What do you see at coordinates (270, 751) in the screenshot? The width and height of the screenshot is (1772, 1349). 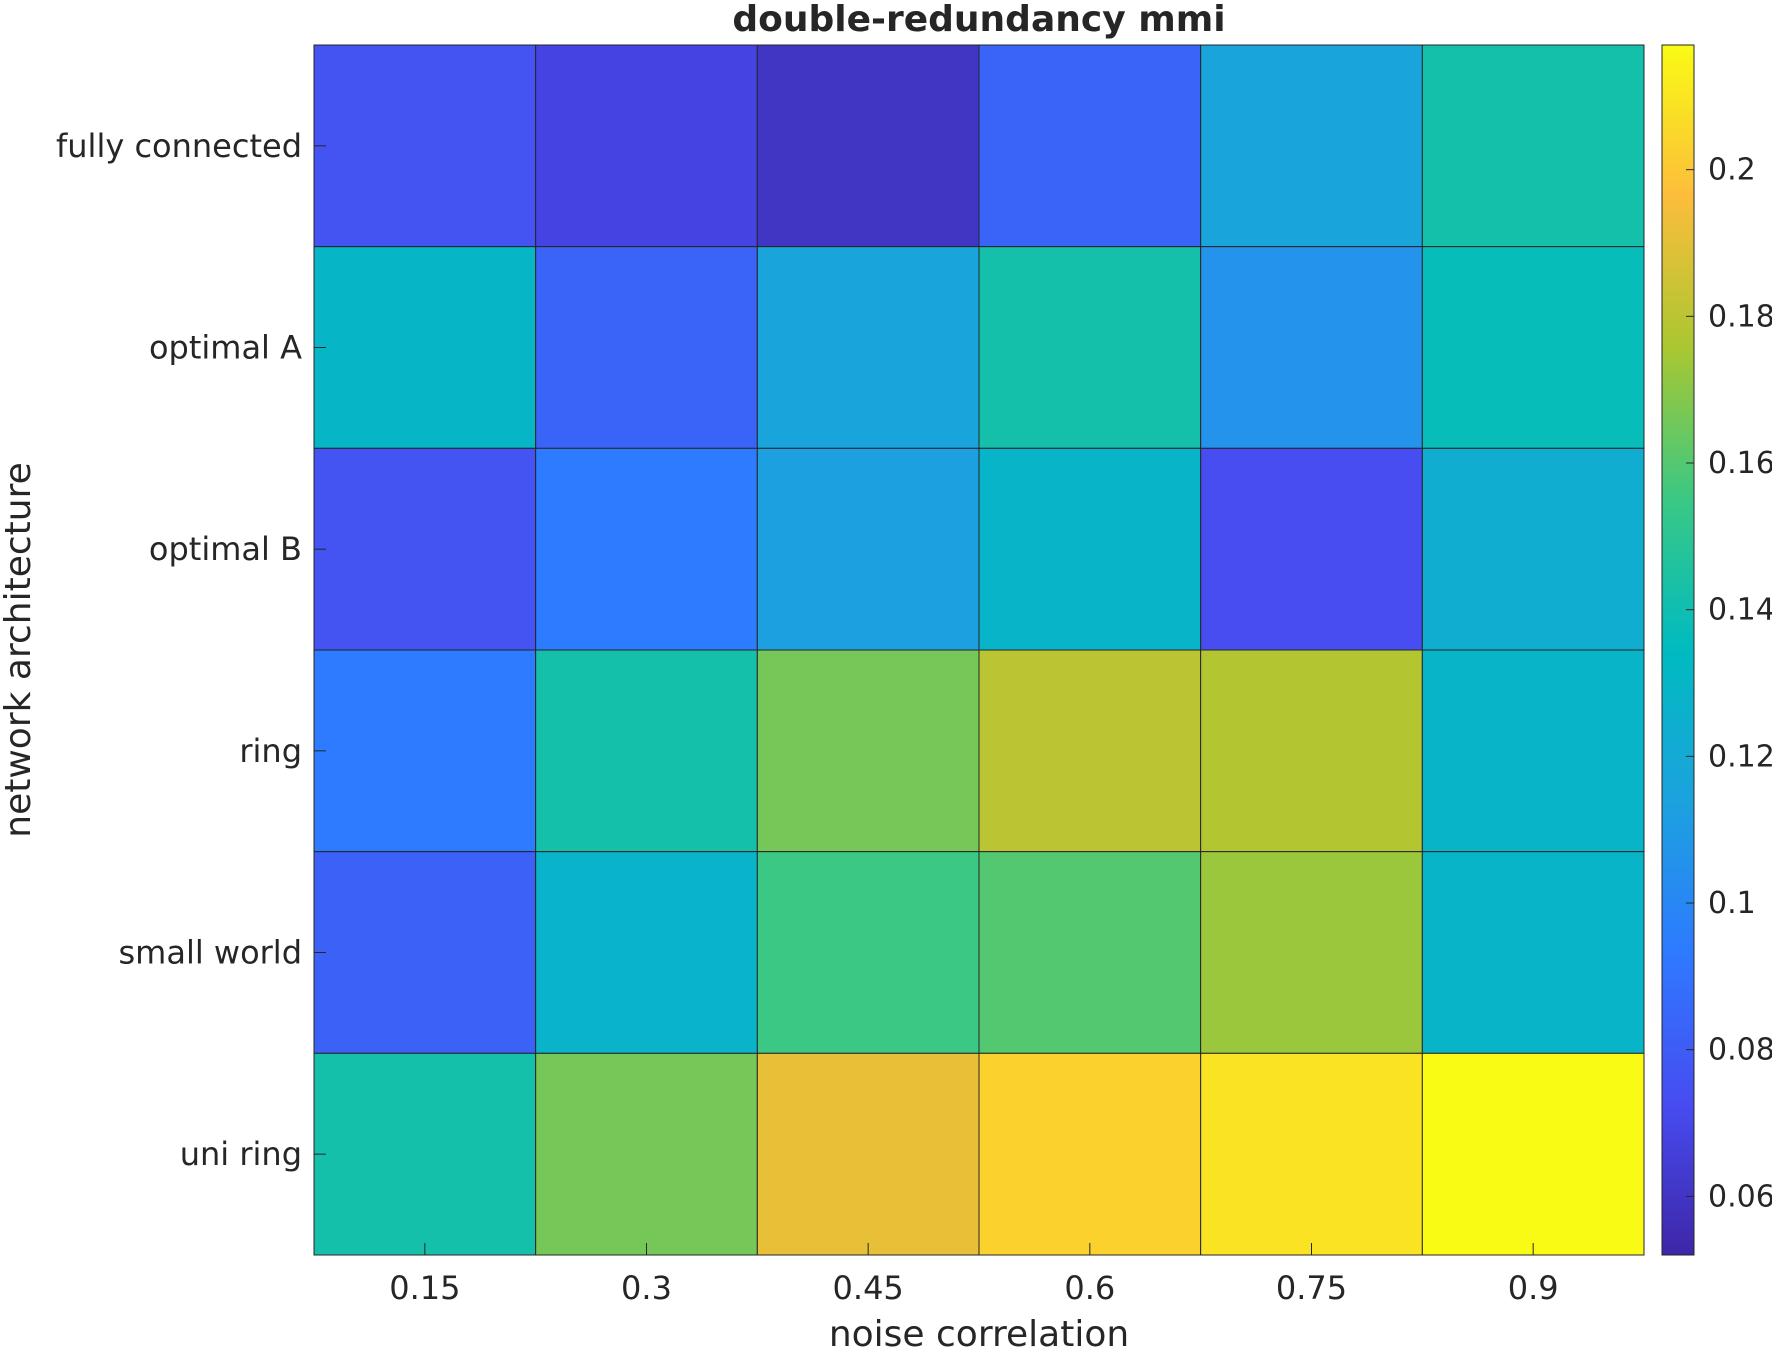 I see `y-tick-label: ring` at bounding box center [270, 751].